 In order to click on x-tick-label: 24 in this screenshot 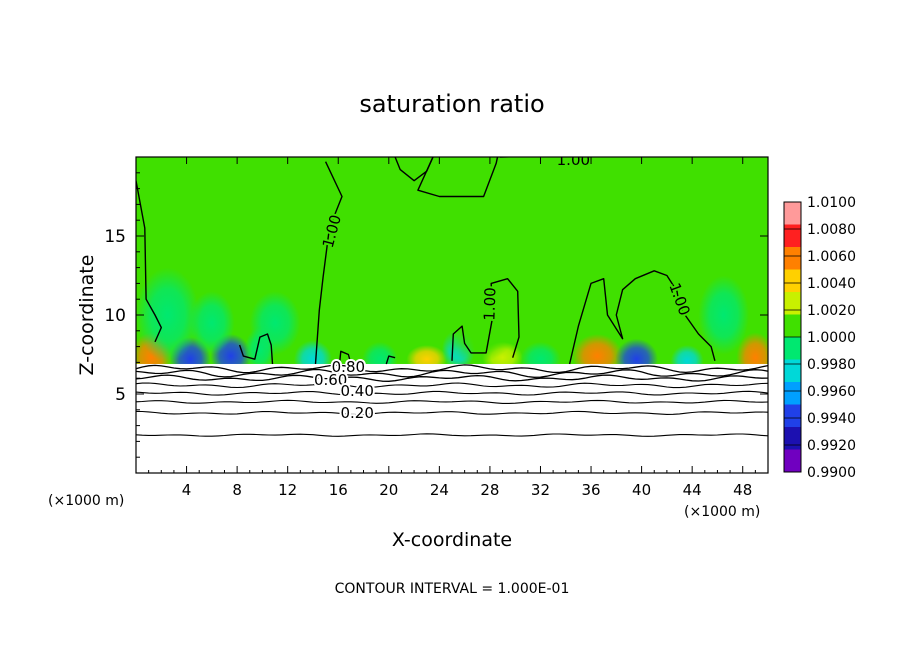, I will do `click(439, 490)`.